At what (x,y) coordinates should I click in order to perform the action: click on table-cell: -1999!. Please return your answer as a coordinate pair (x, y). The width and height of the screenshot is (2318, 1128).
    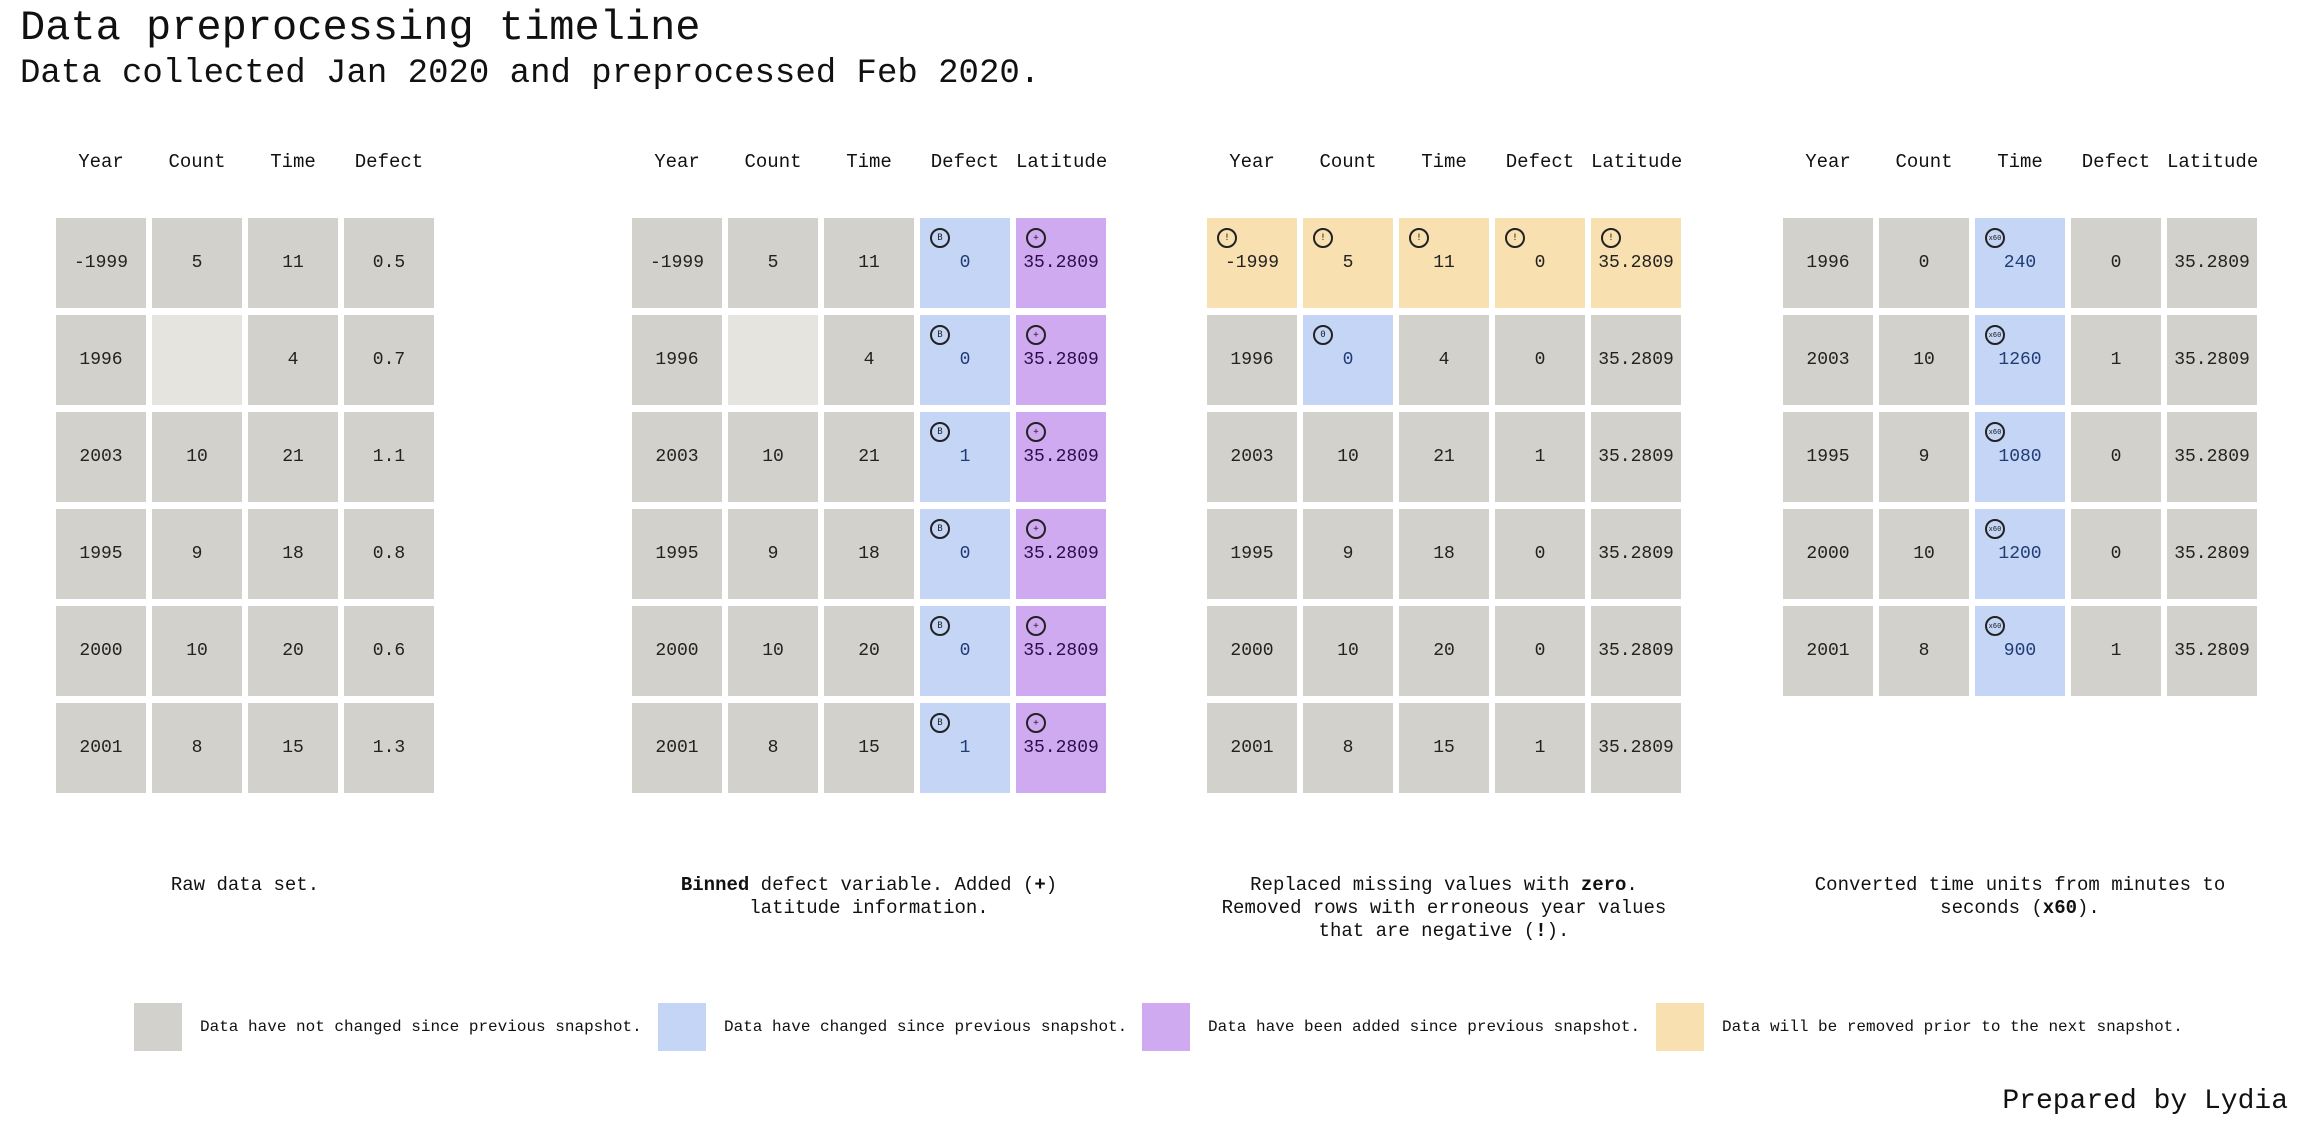
    Looking at the image, I should click on (1252, 263).